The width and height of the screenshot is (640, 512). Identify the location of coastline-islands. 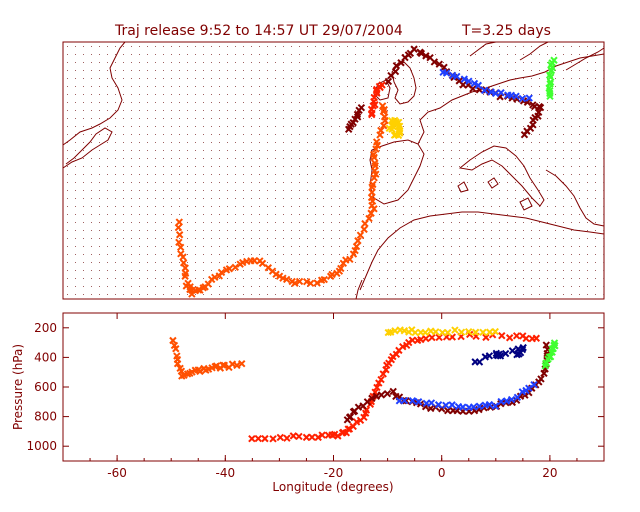
(495, 194).